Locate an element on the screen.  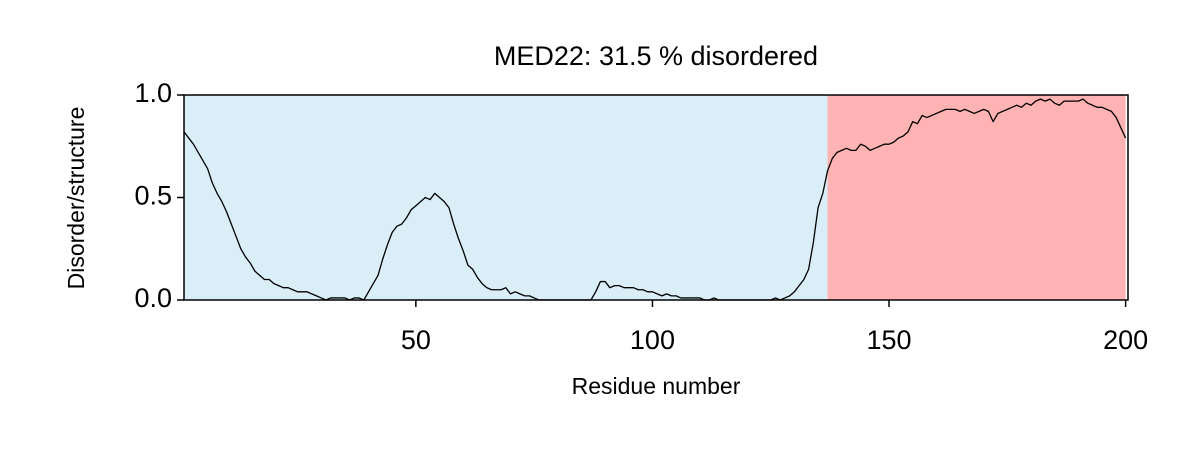
x-tick-label: 100 is located at coordinates (652, 340).